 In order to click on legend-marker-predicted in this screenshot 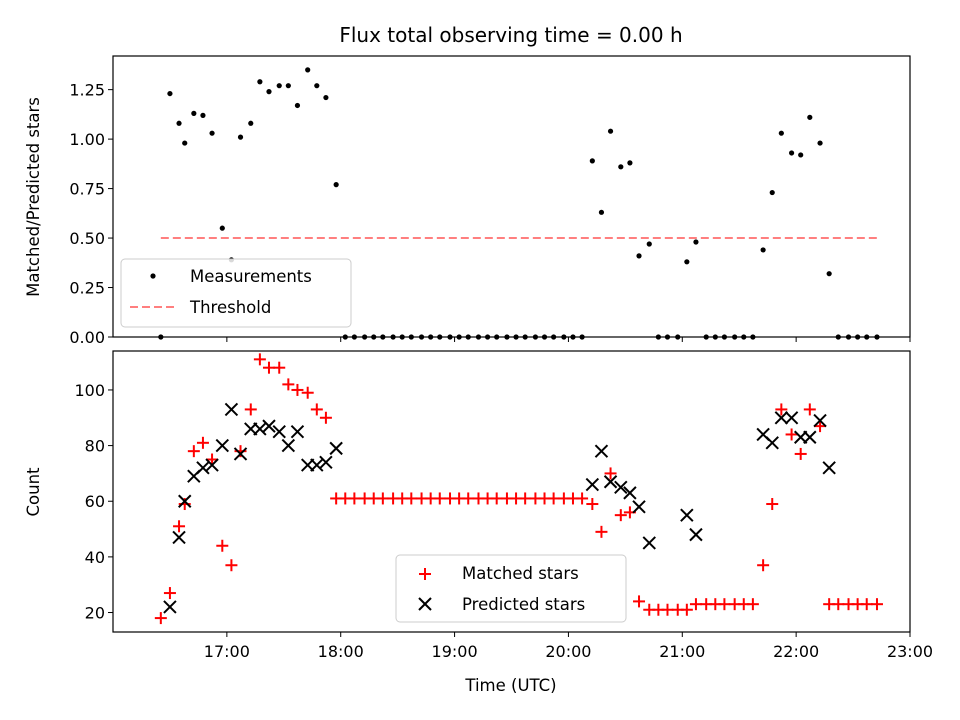, I will do `click(425, 604)`.